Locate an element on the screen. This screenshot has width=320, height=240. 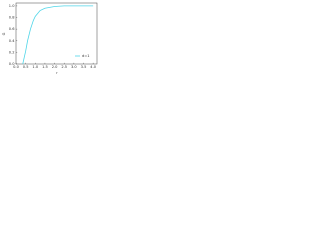
x-tick-label: 3.0 is located at coordinates (74, 67).